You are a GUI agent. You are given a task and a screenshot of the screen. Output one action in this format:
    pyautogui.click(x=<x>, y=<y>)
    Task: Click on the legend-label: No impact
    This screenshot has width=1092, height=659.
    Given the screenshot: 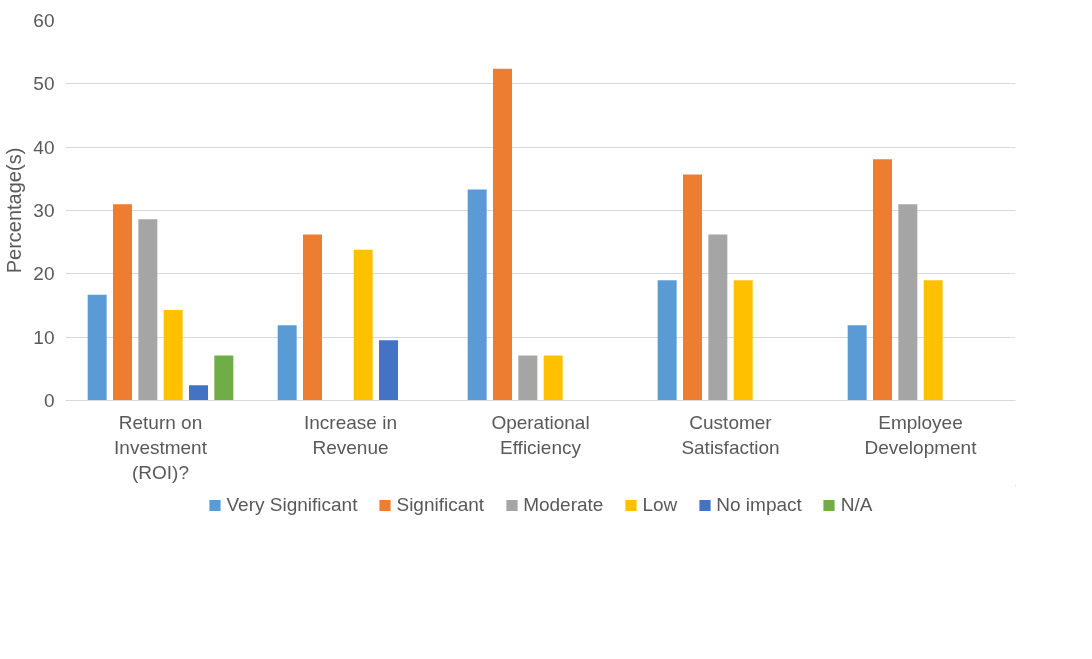 What is the action you would take?
    pyautogui.click(x=759, y=505)
    